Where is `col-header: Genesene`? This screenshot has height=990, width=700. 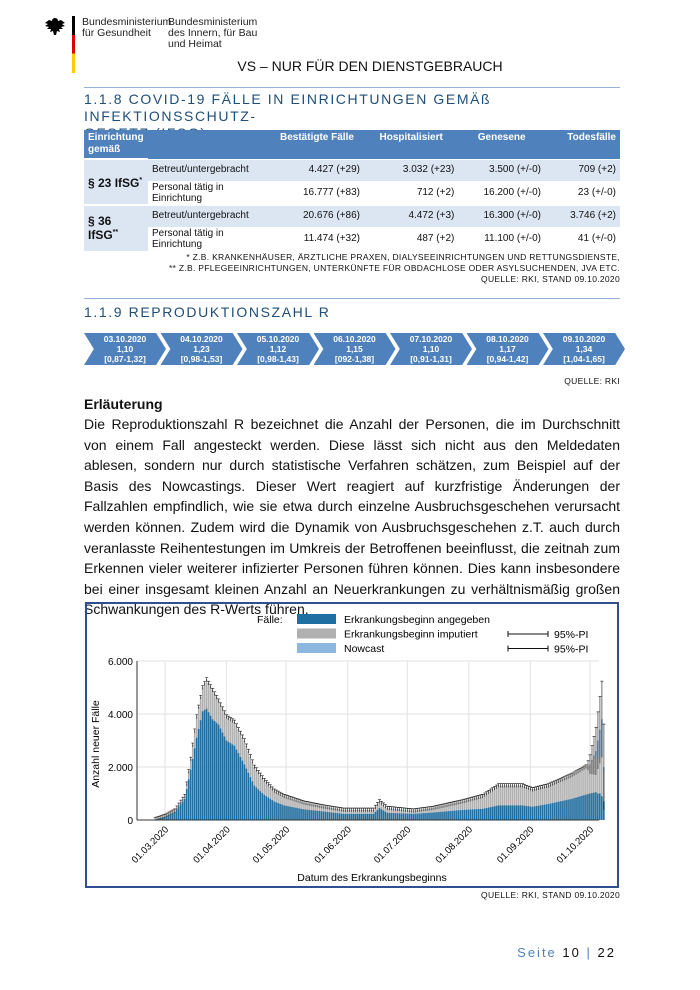
col-header: Genesene is located at coordinates (501, 144).